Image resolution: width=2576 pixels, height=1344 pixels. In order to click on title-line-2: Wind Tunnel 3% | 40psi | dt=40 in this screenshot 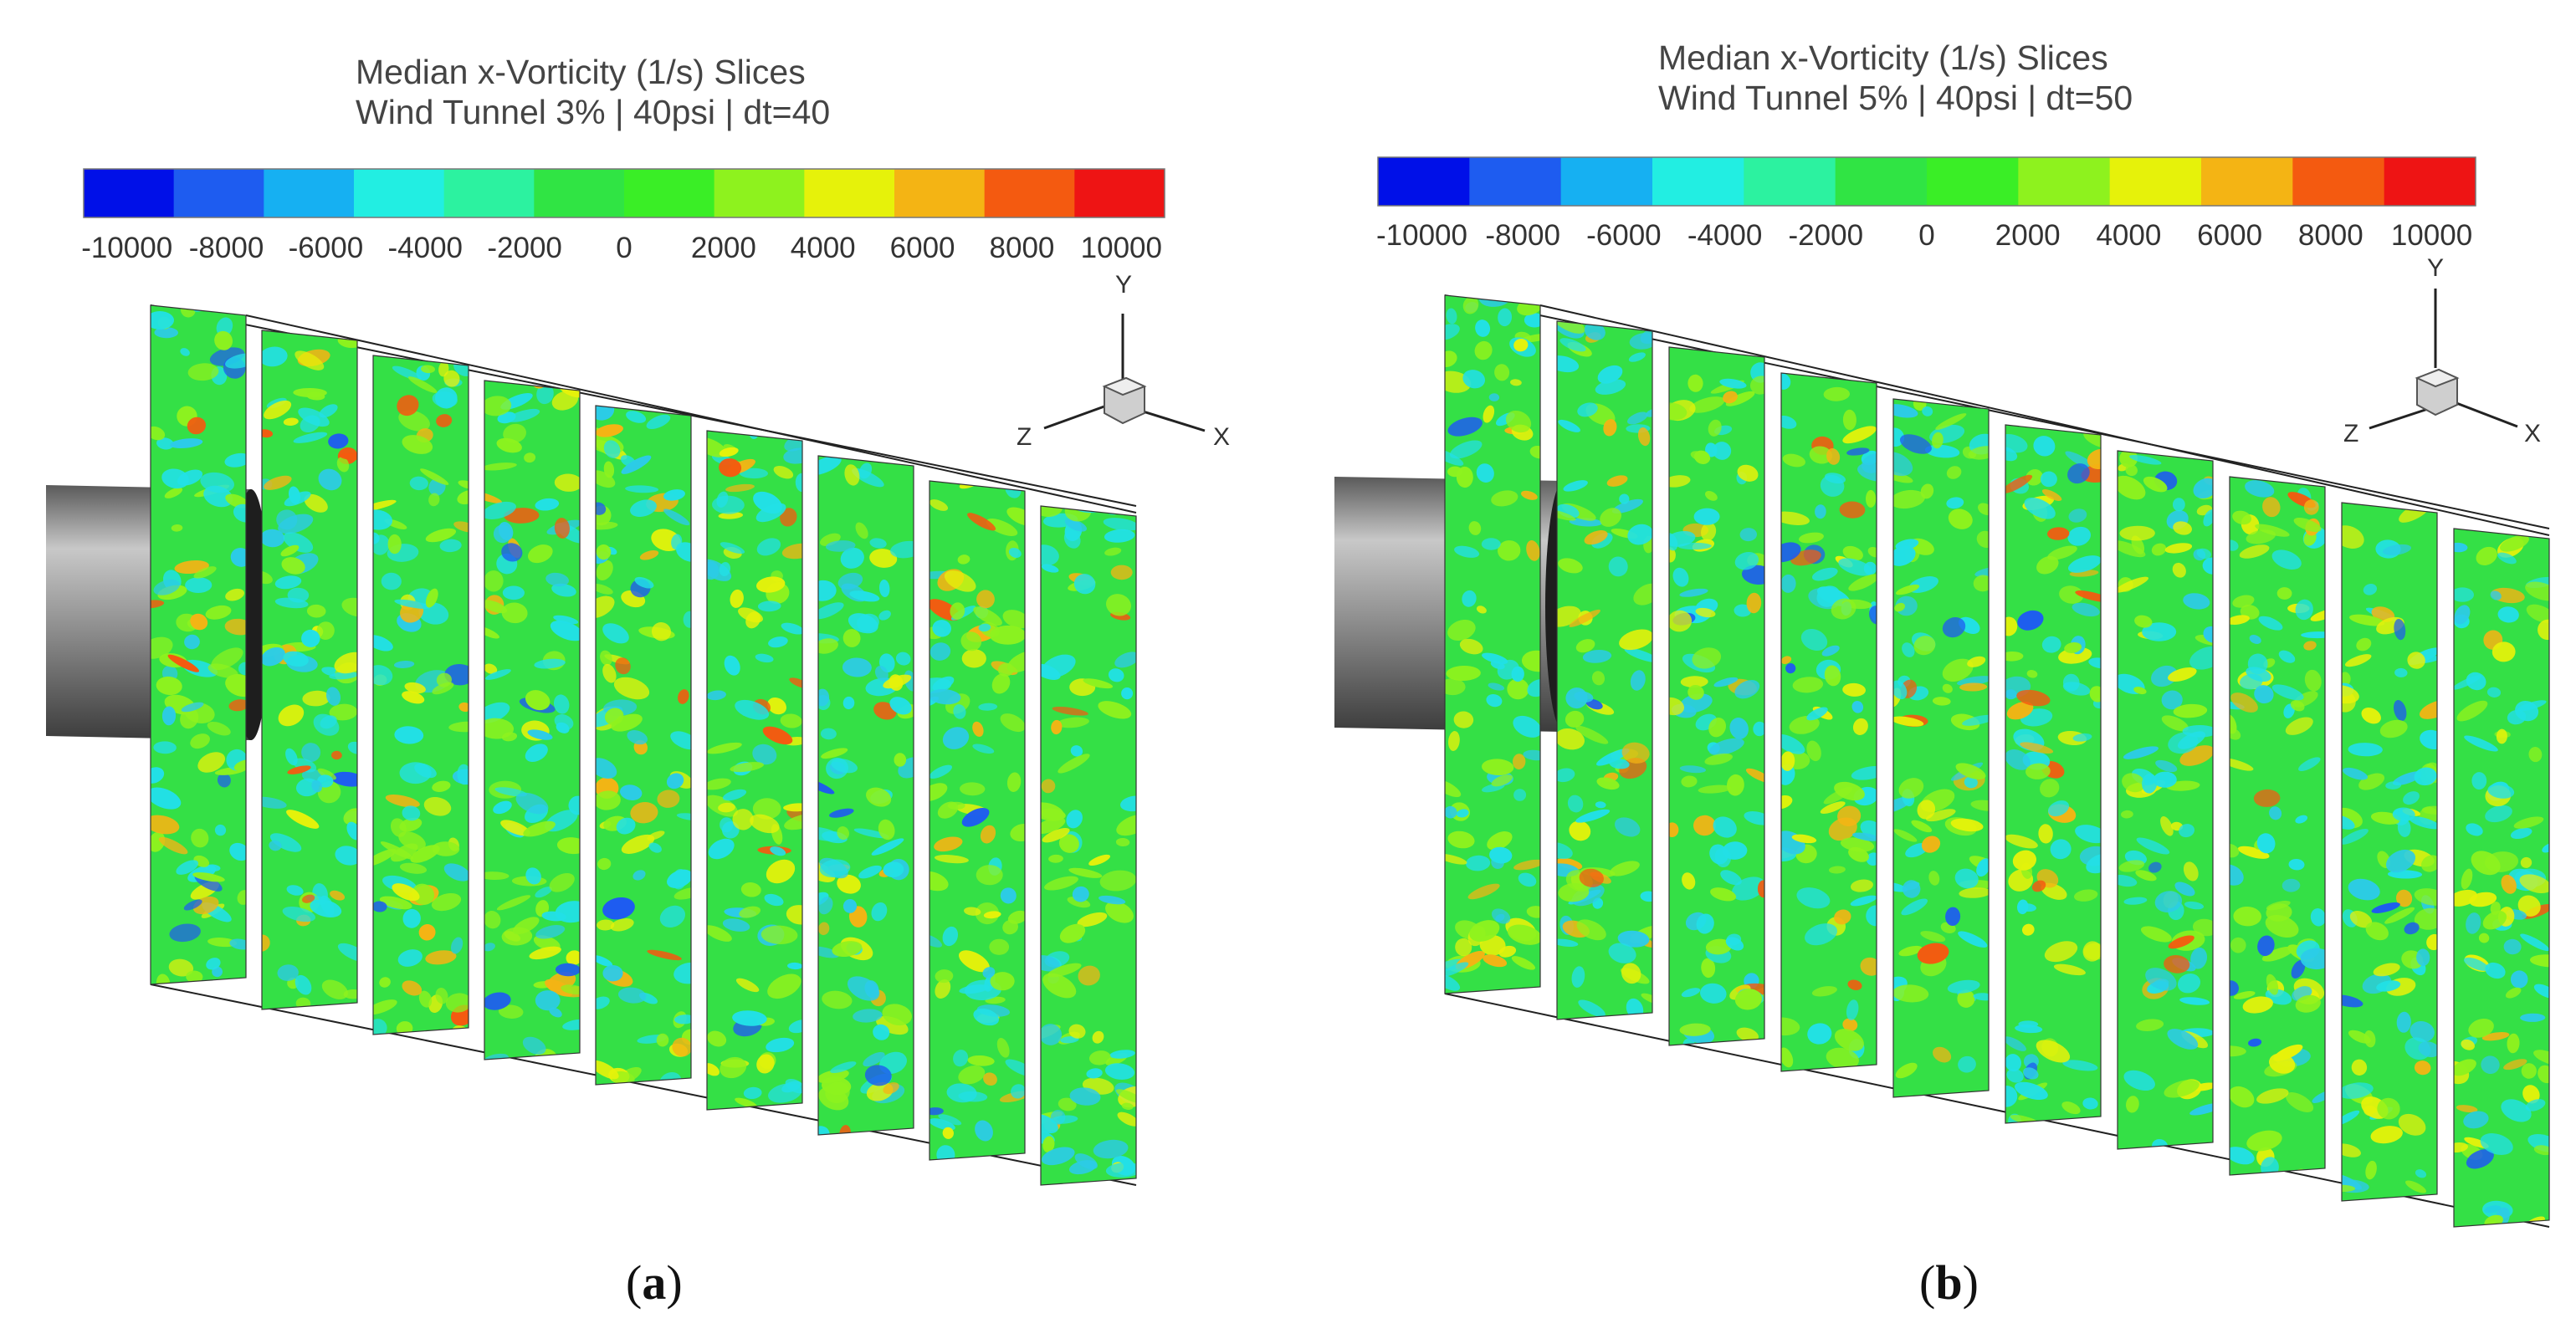, I will do `click(594, 112)`.